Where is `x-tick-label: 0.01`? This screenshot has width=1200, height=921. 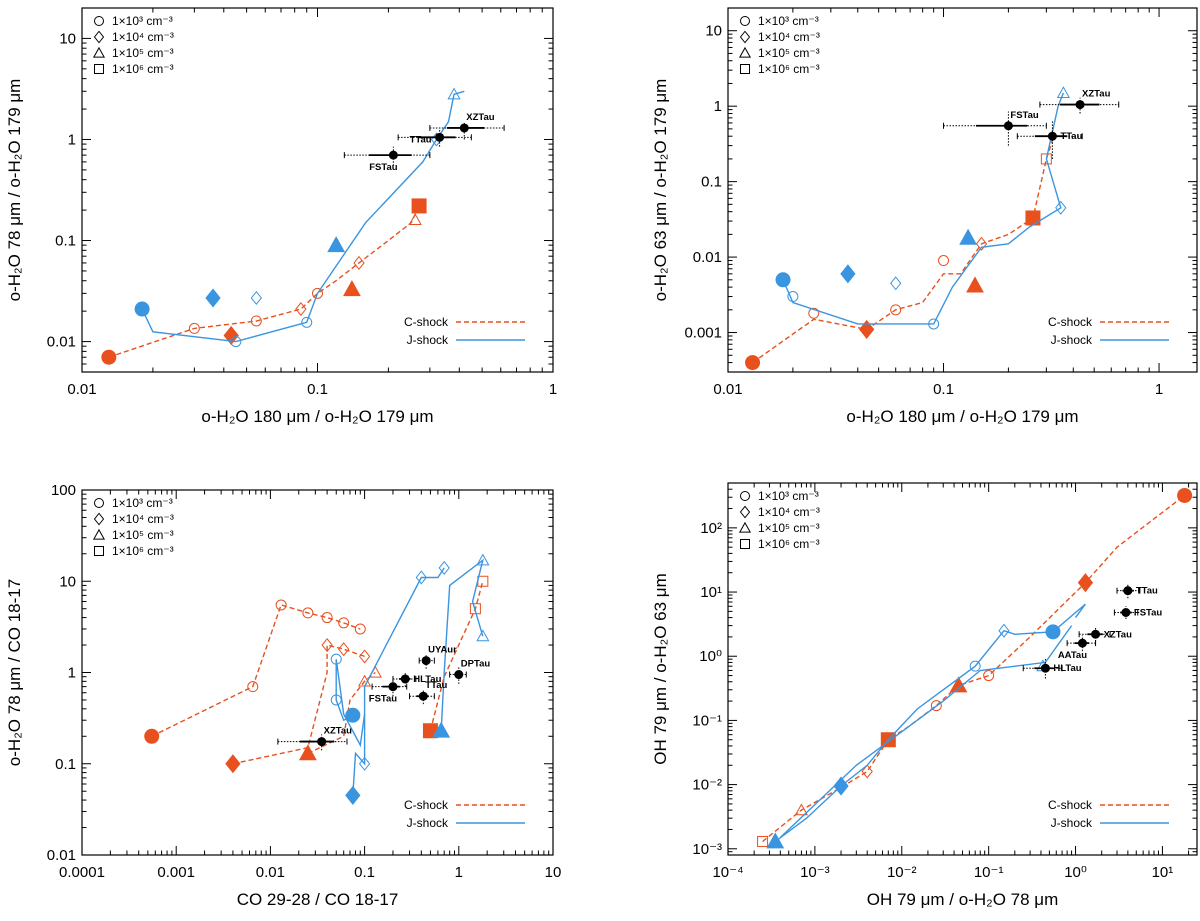 x-tick-label: 0.01 is located at coordinates (727, 389).